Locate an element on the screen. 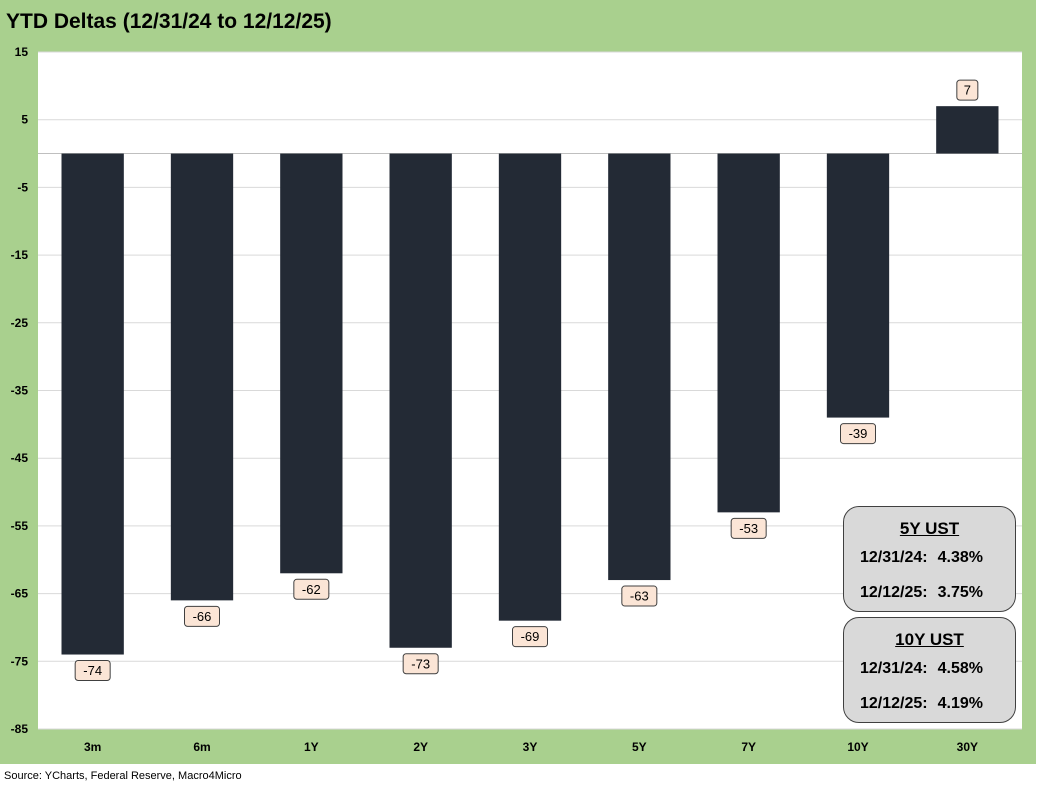  data-label-7Y: -53 is located at coordinates (748, 528).